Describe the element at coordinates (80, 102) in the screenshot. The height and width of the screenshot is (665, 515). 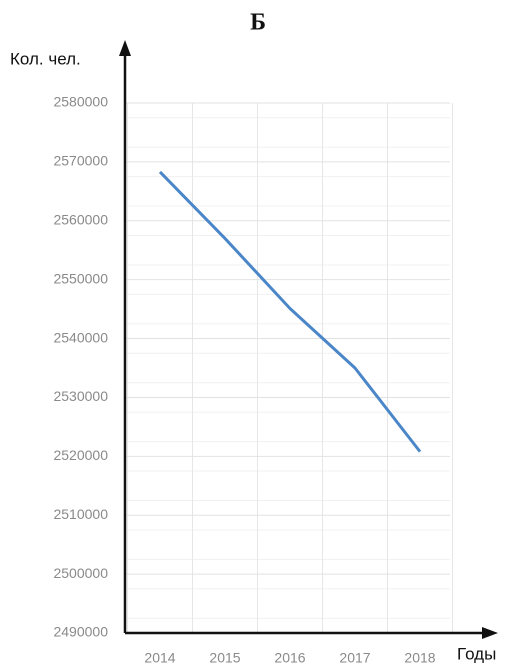
I see `y-tick-label: 2580000` at that location.